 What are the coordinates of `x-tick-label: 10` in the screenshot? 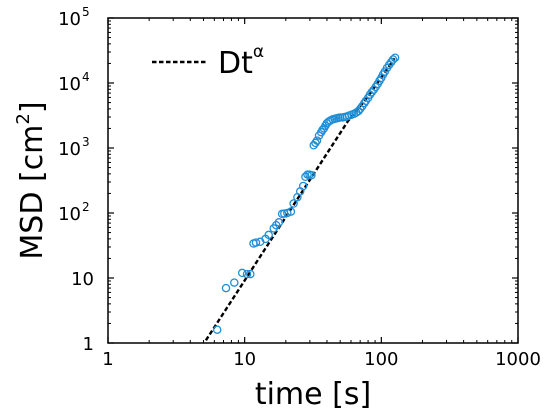 It's located at (244, 359).